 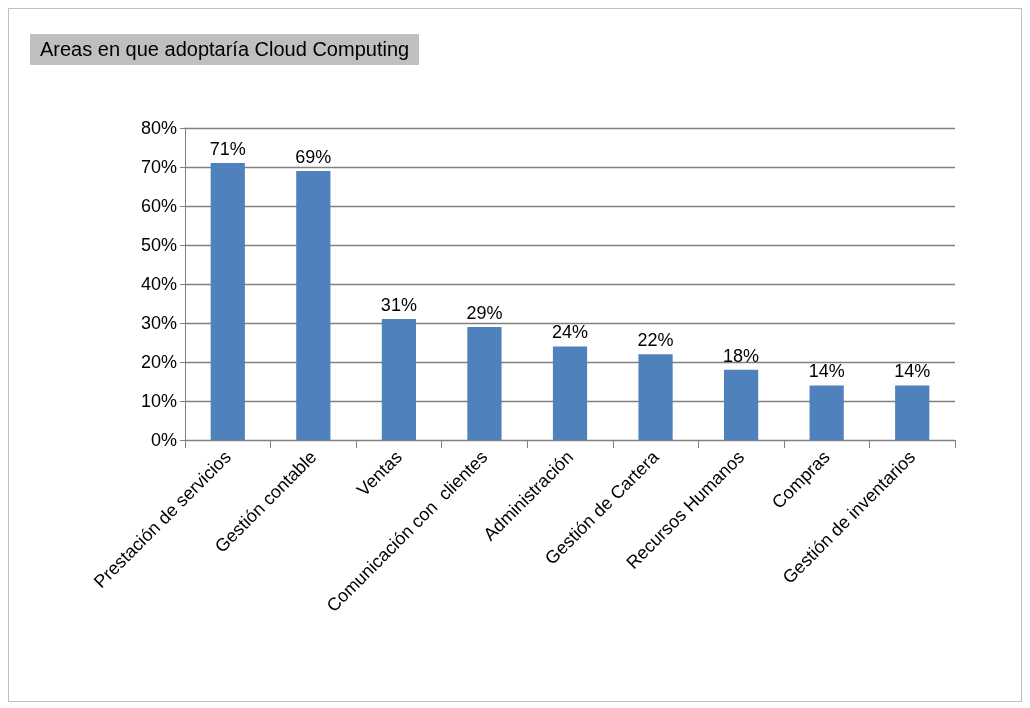 I want to click on data-label: 29%, so click(x=484, y=312).